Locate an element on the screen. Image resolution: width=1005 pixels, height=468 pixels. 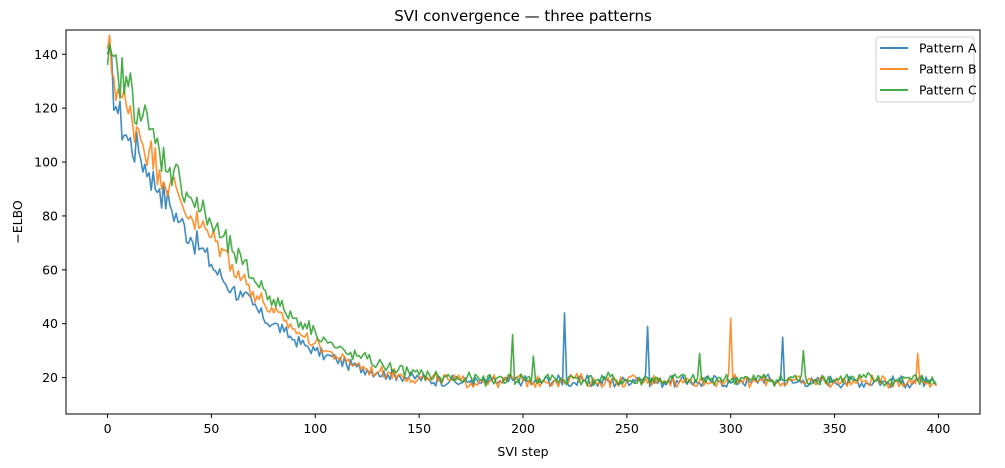
x-axis-ticks: 0 50 100 150 200 250 300 350 400 is located at coordinates (527, 425).